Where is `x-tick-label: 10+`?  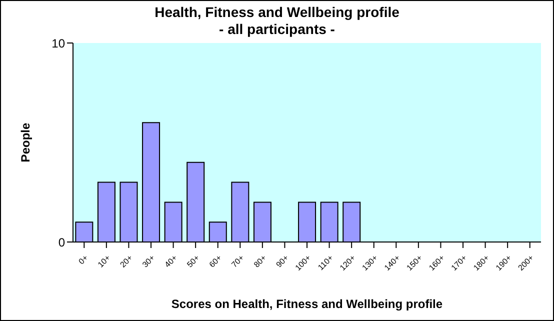
x-tick-label: 10+ is located at coordinates (104, 261).